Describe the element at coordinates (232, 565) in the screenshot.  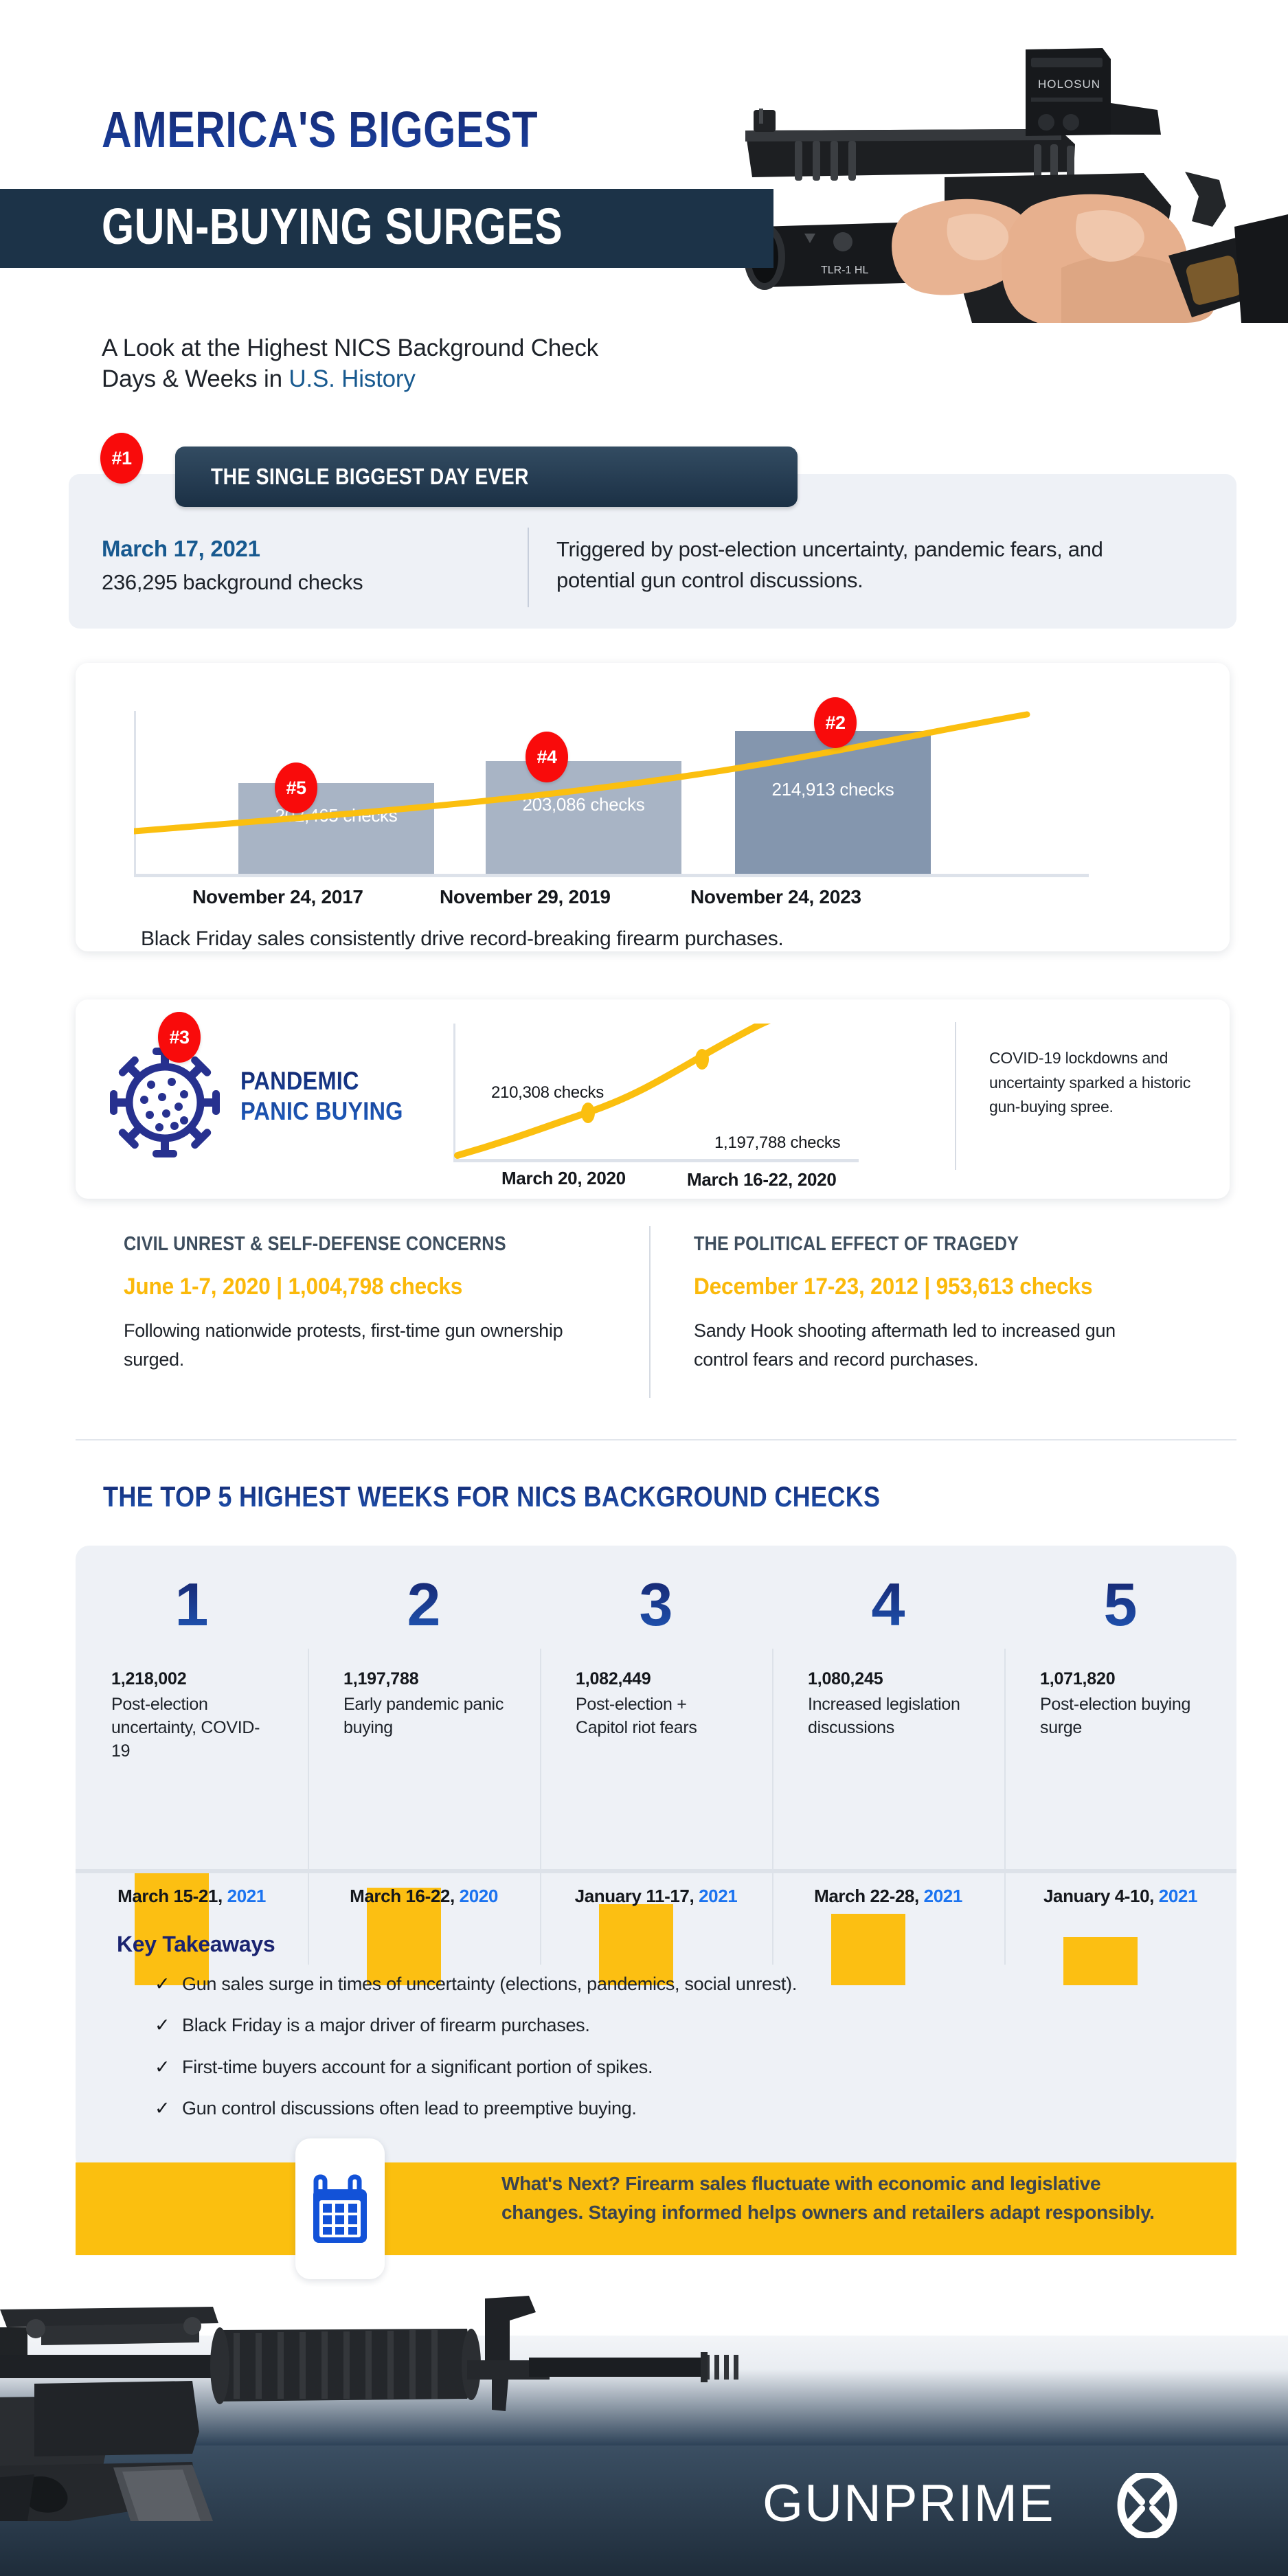
I see `biggest-day-stats: March 17, 2021 236,295 background checks` at that location.